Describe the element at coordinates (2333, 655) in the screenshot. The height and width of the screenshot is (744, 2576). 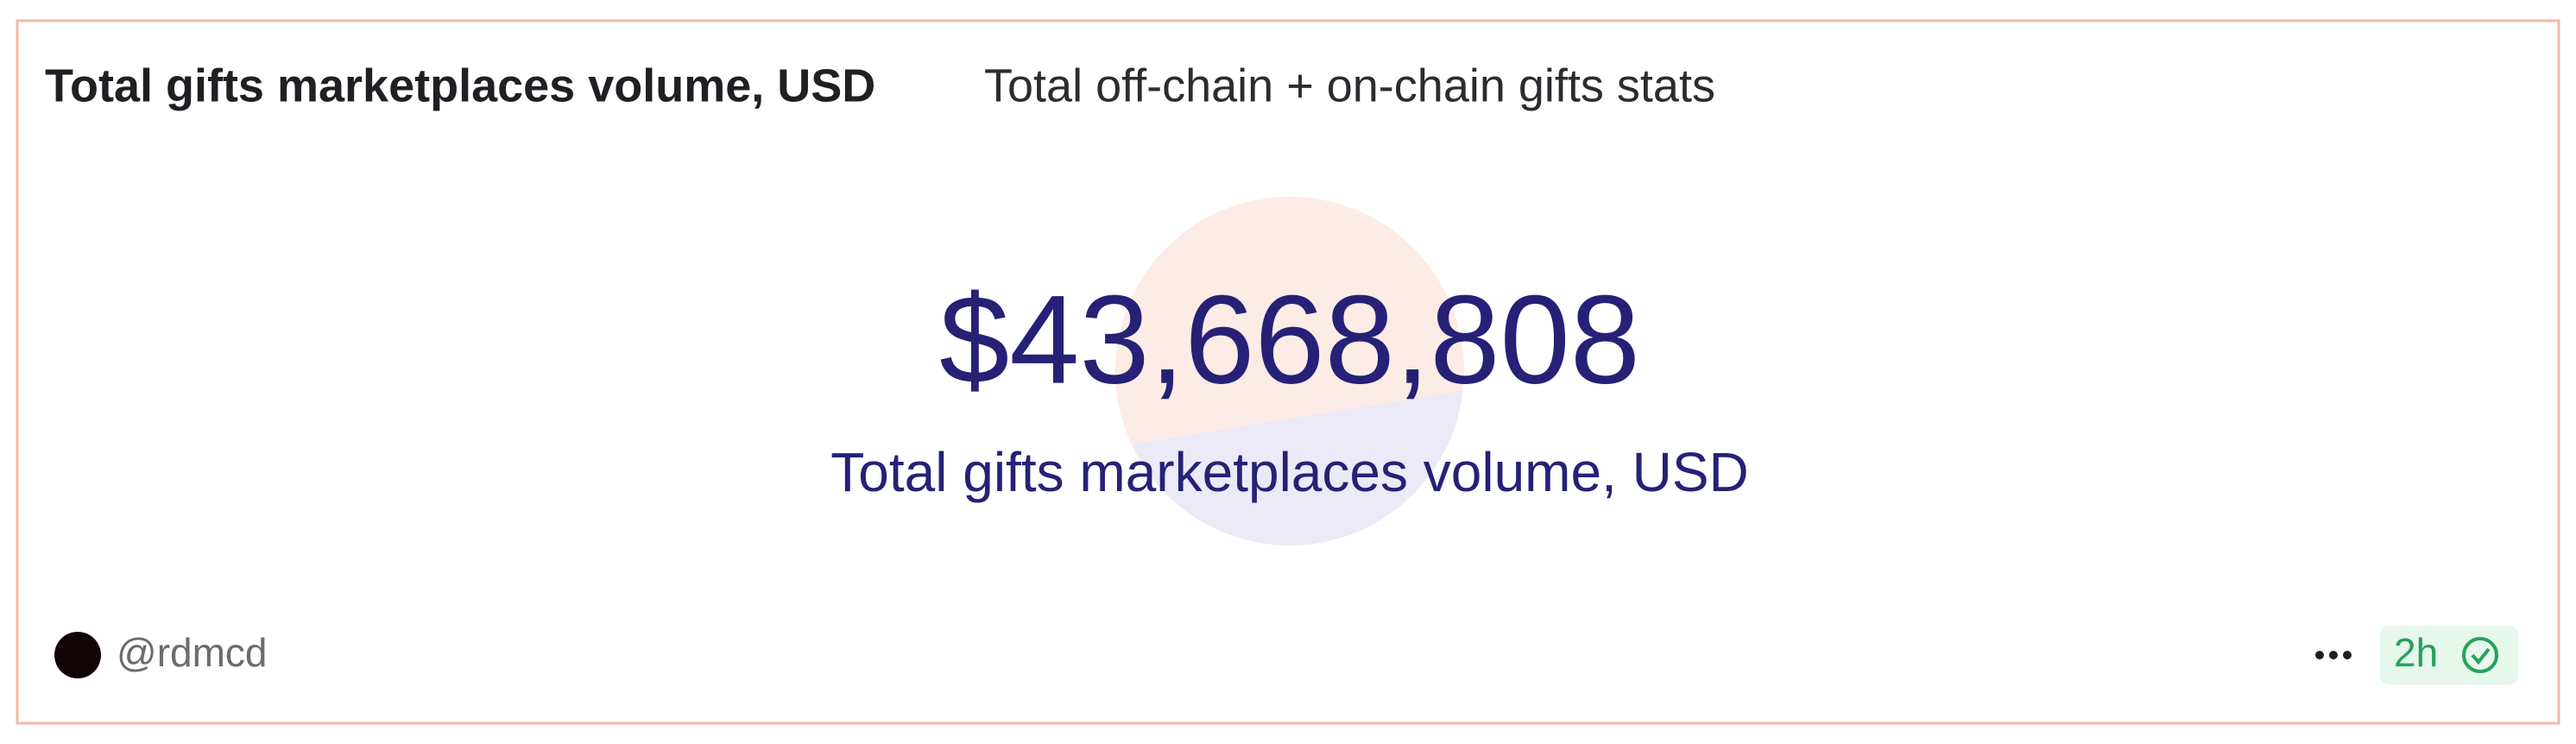
I see `more-menu` at that location.